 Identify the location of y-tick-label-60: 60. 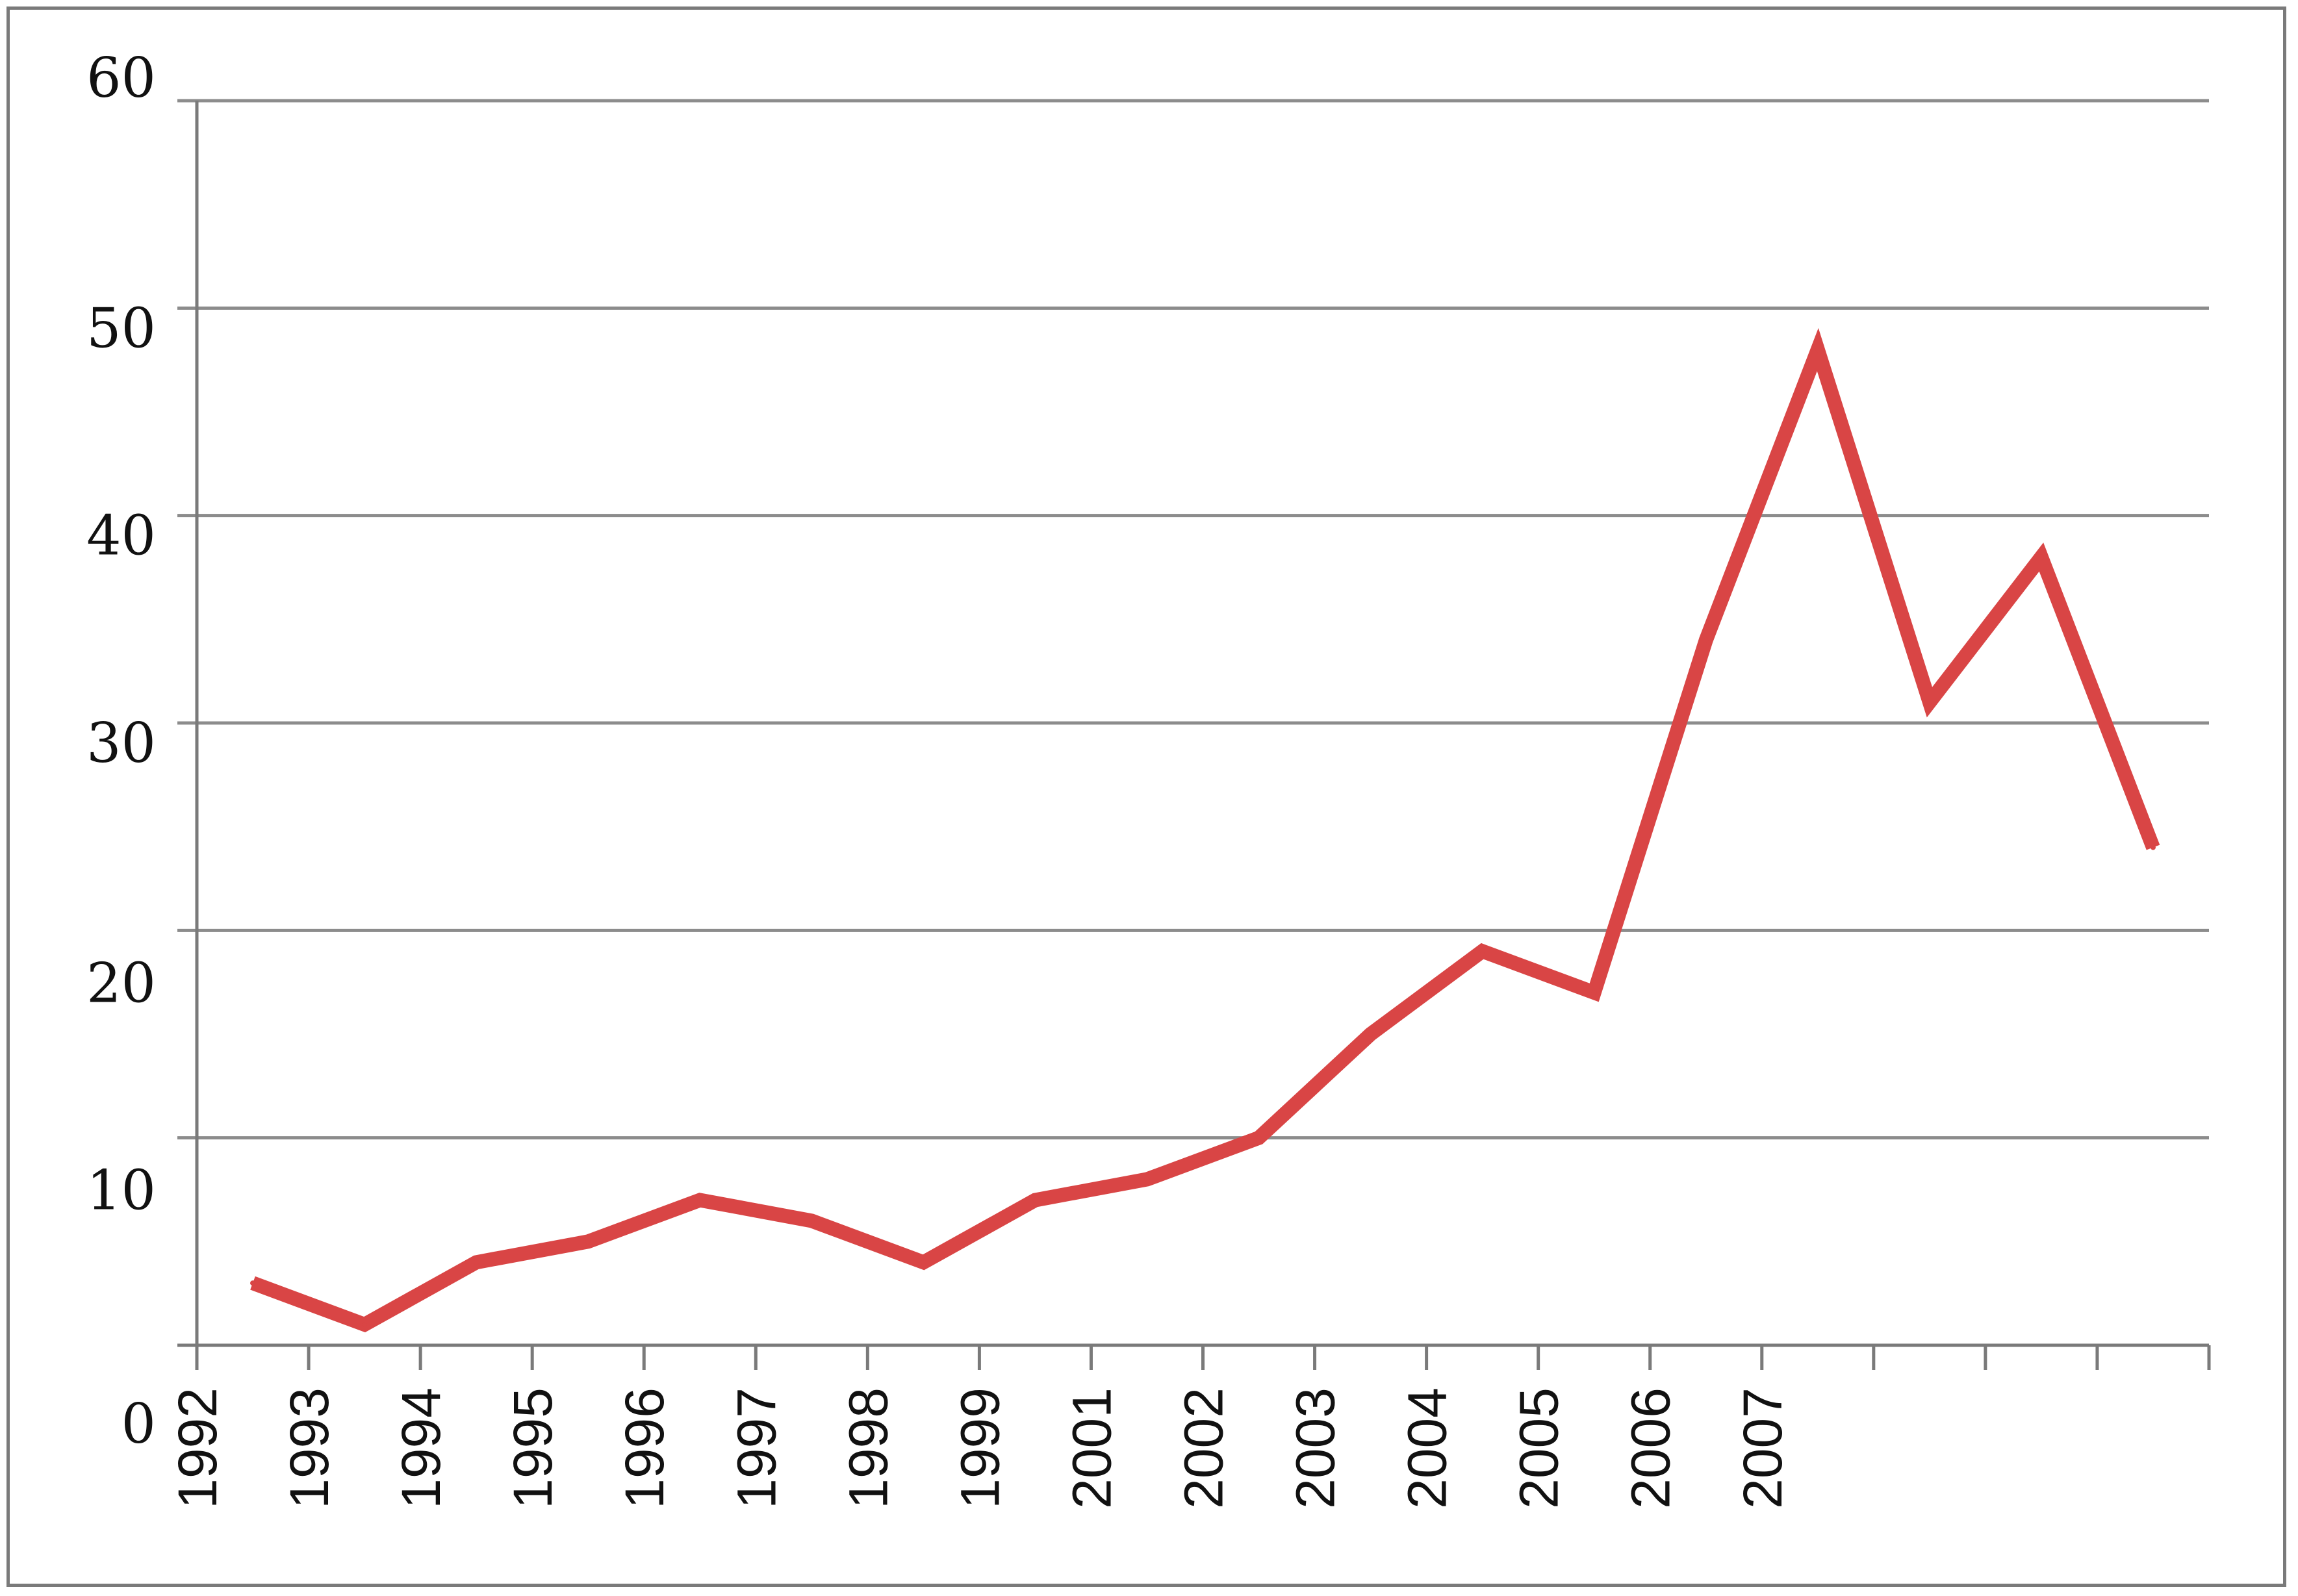
(121, 78).